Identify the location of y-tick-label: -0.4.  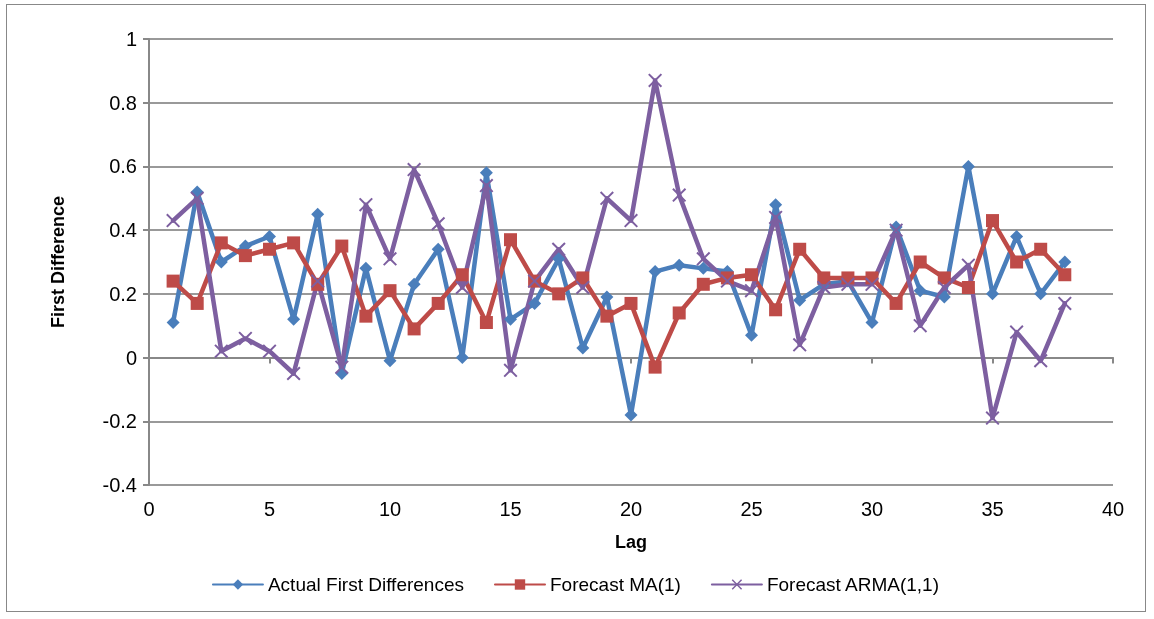
(119, 485).